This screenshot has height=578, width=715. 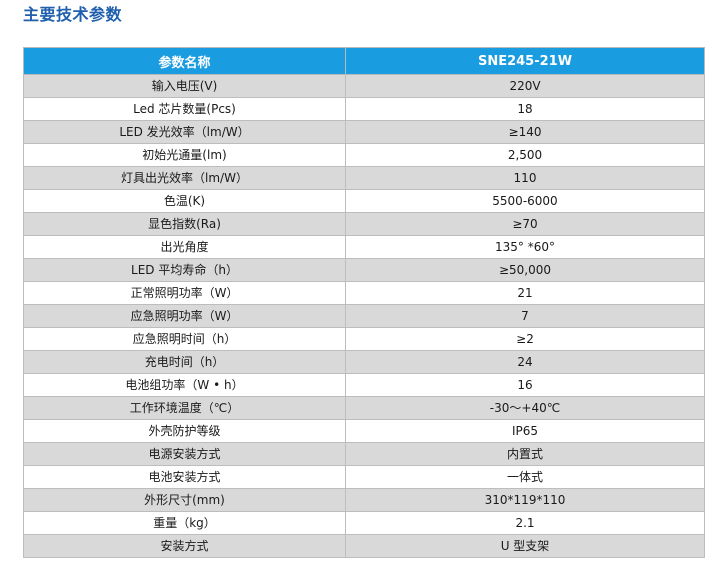 I want to click on table-row: 灯具出光效率（lm/W） 110, so click(x=364, y=178).